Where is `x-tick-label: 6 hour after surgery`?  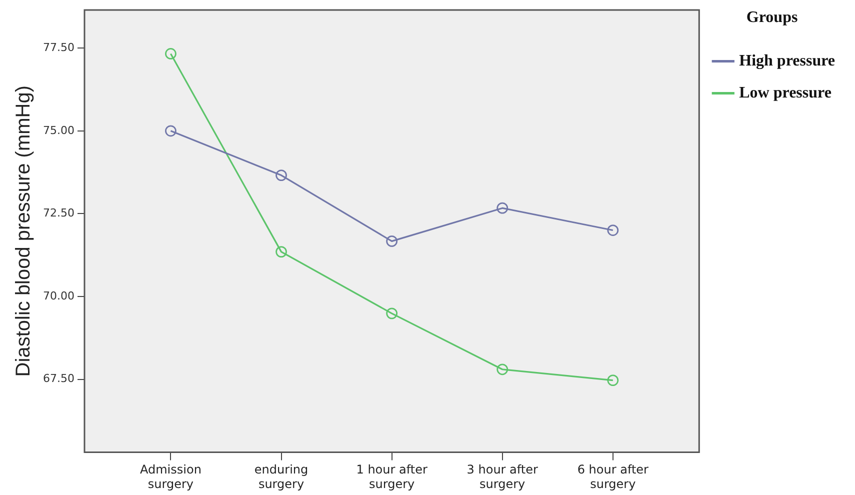
x-tick-label: 6 hour after surgery is located at coordinates (613, 476).